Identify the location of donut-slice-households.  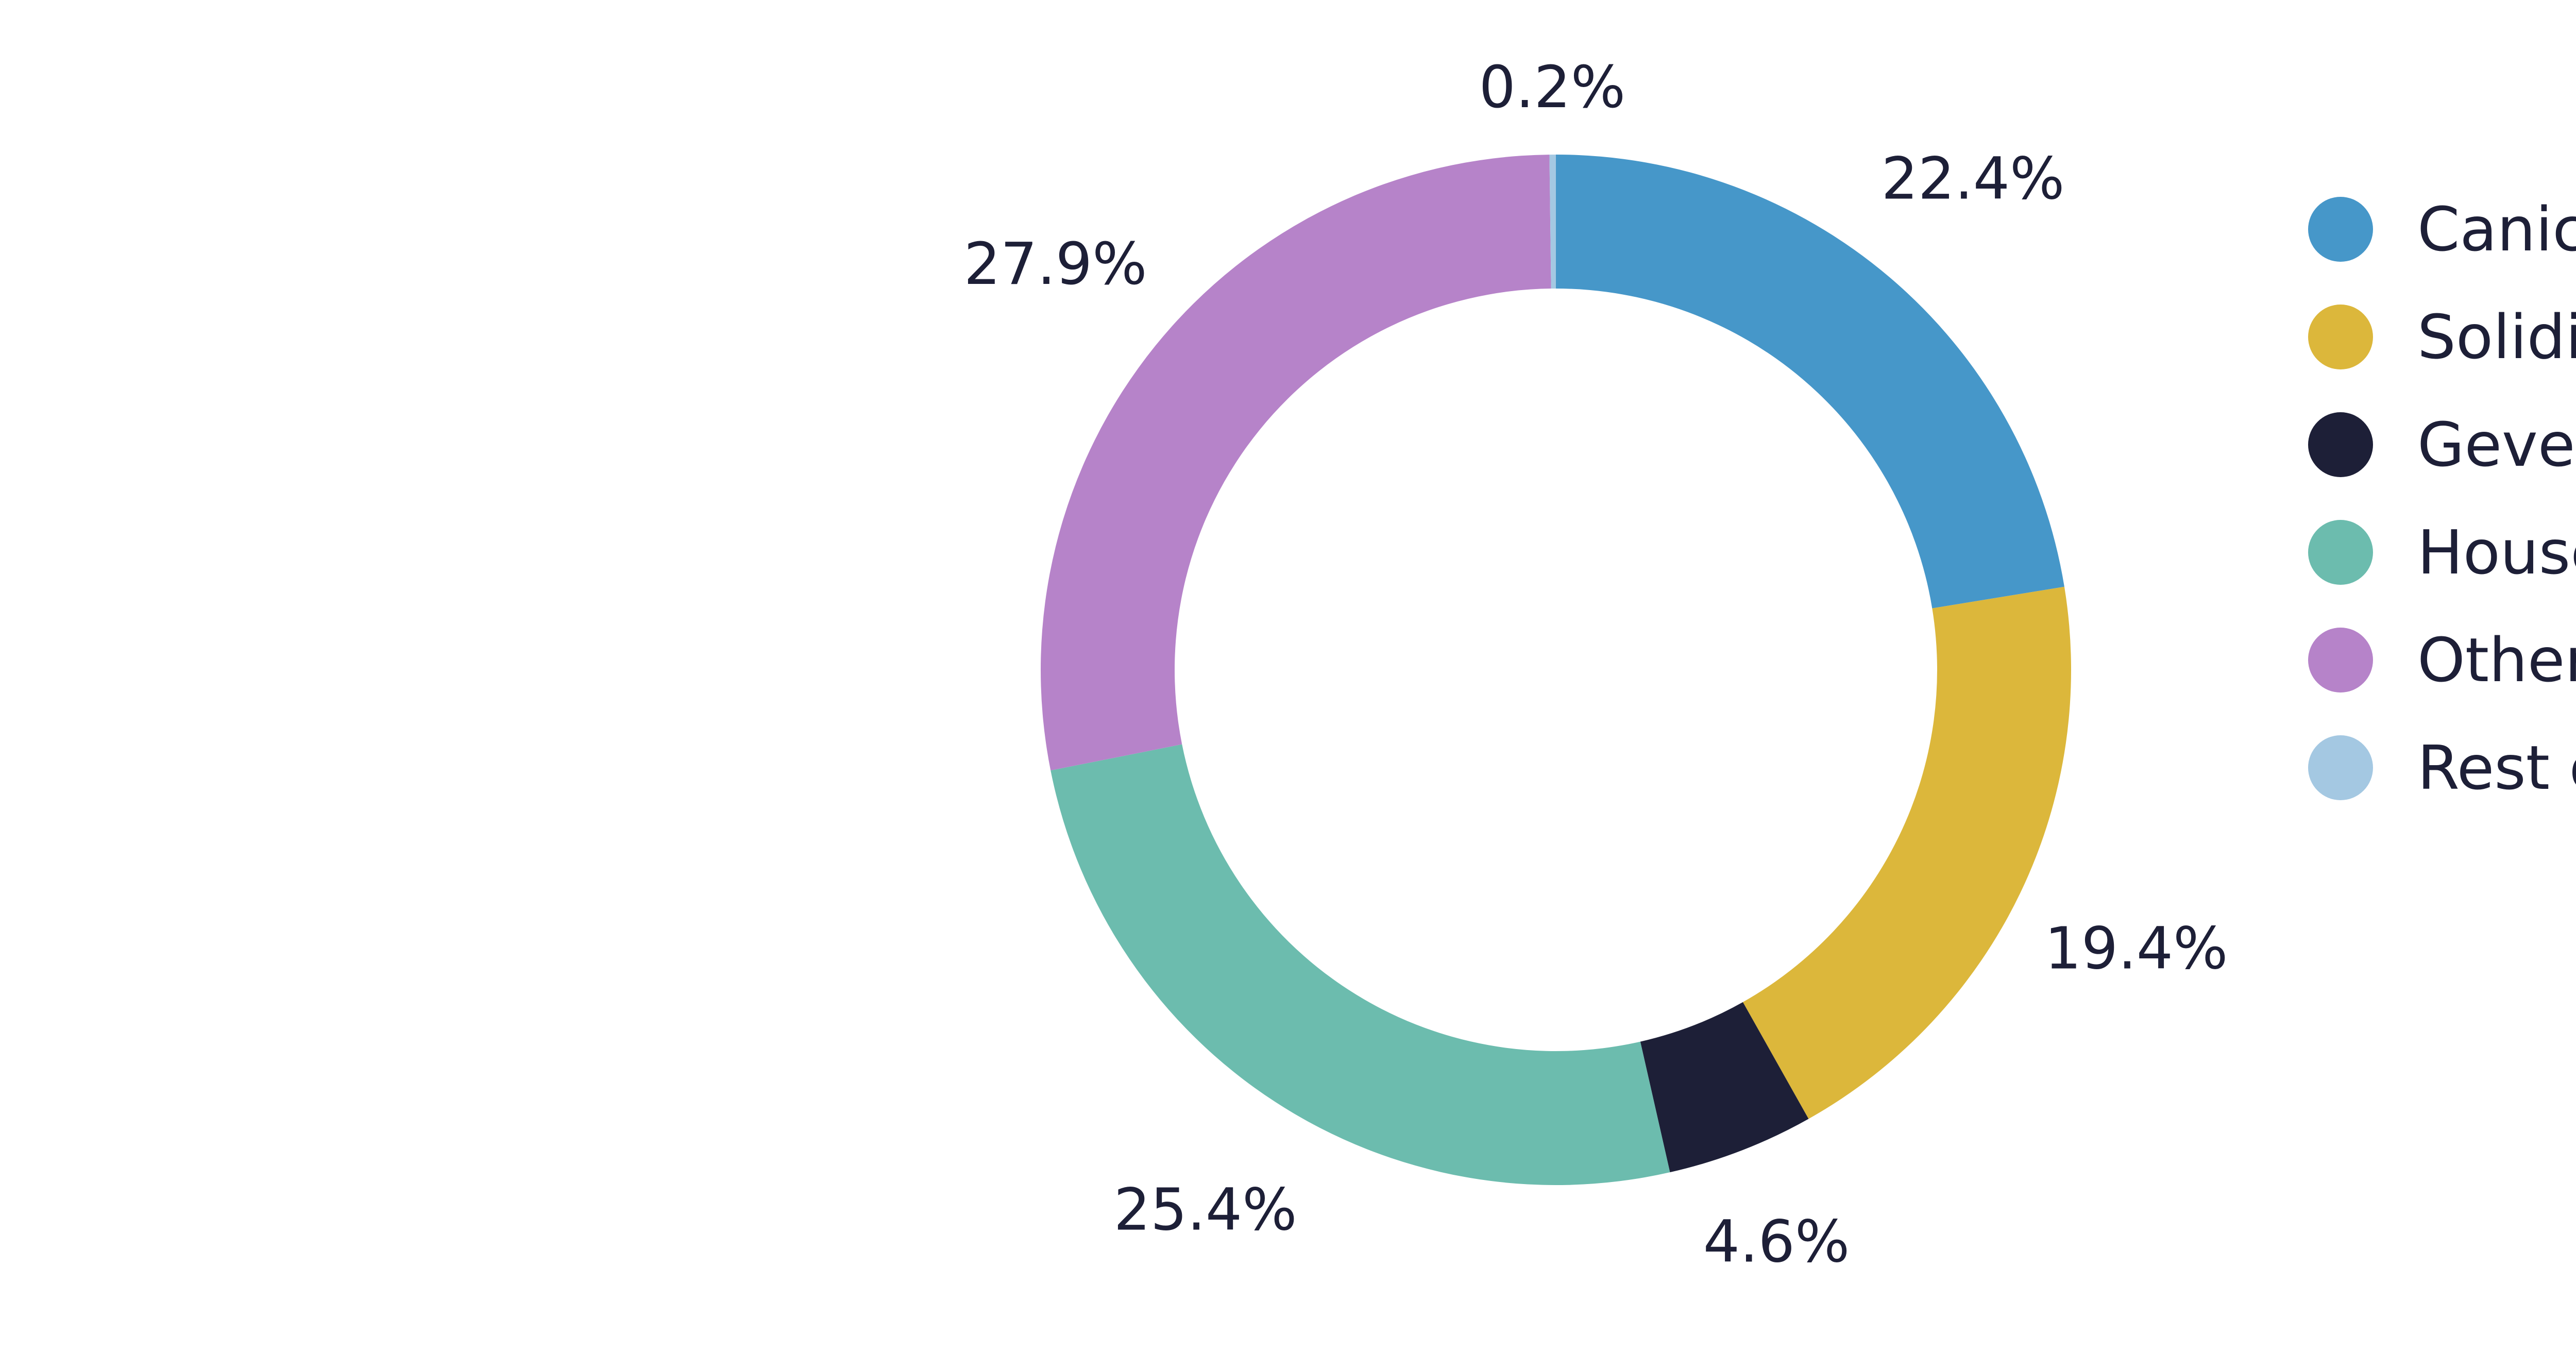
(1360, 964).